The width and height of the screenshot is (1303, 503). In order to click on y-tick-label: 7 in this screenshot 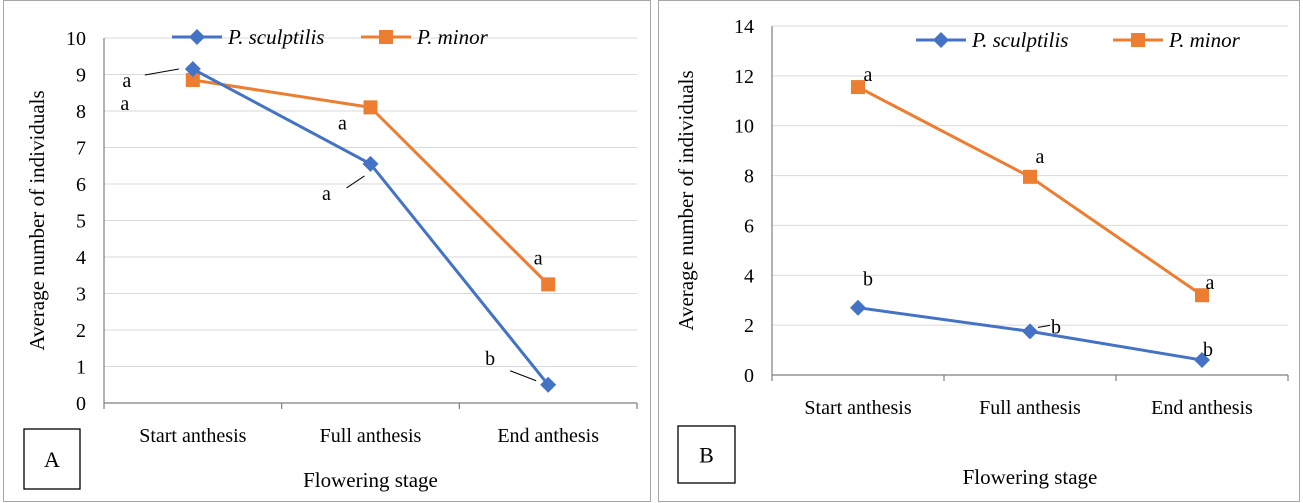, I will do `click(81, 149)`.